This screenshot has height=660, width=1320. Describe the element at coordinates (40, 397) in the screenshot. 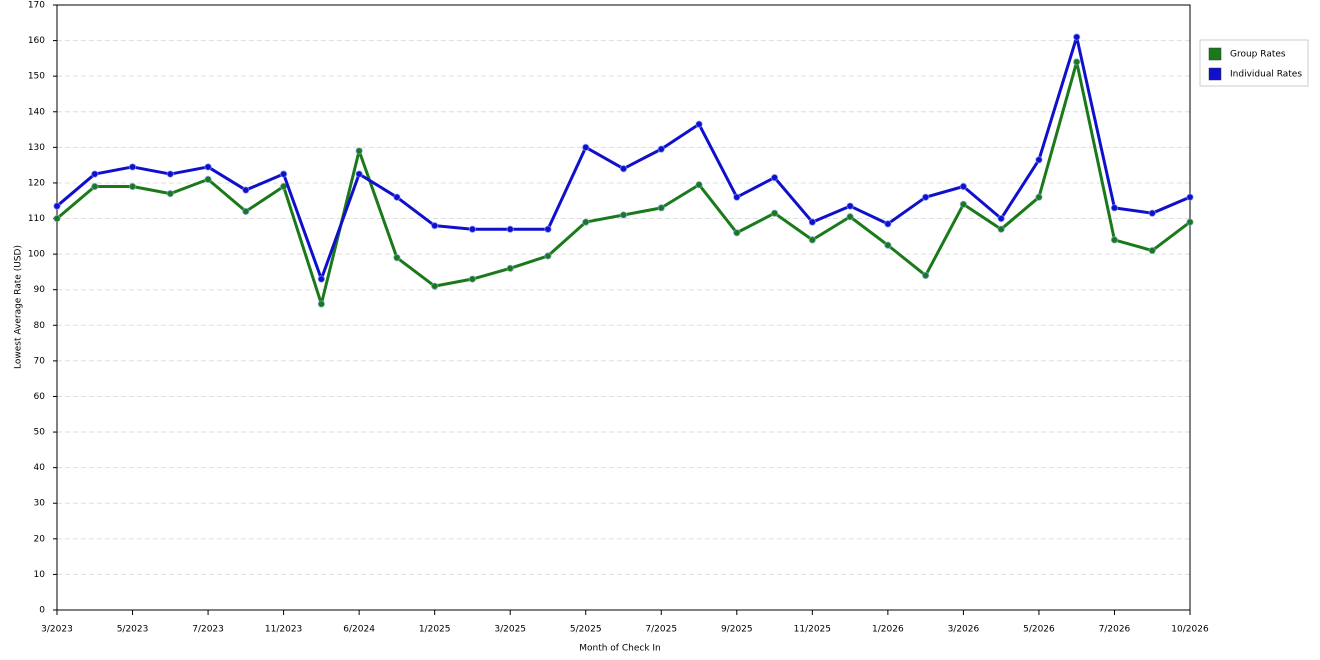

I see `y-tick-label: 60` at that location.